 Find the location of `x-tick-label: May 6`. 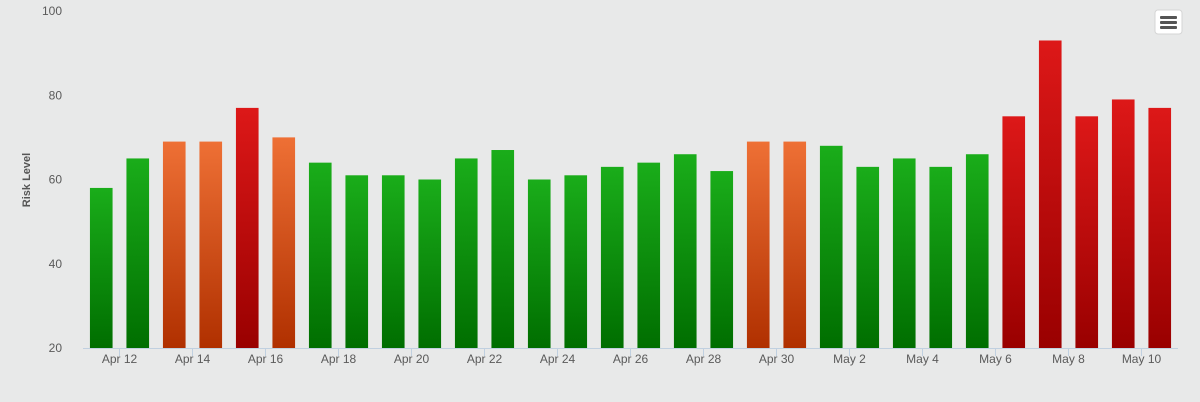

x-tick-label: May 6 is located at coordinates (995, 359).